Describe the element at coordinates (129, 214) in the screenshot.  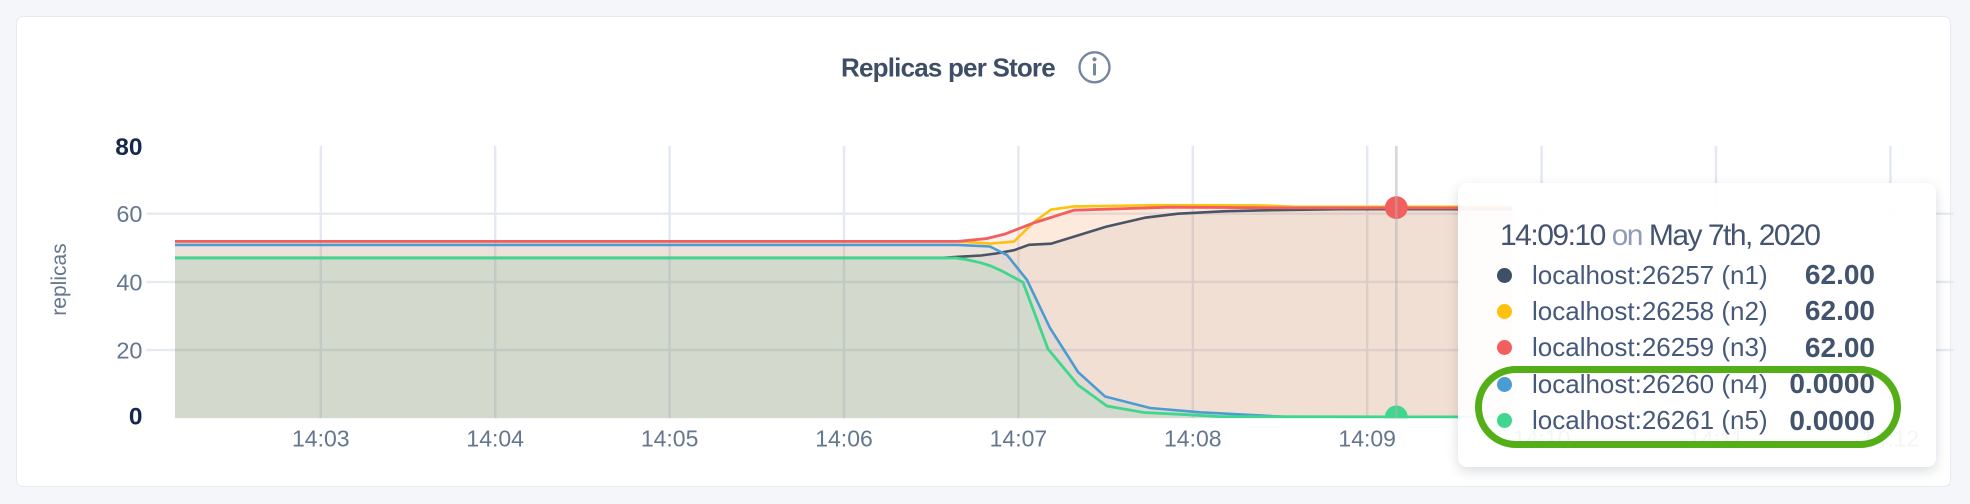
I see `svg-text: 60` at that location.